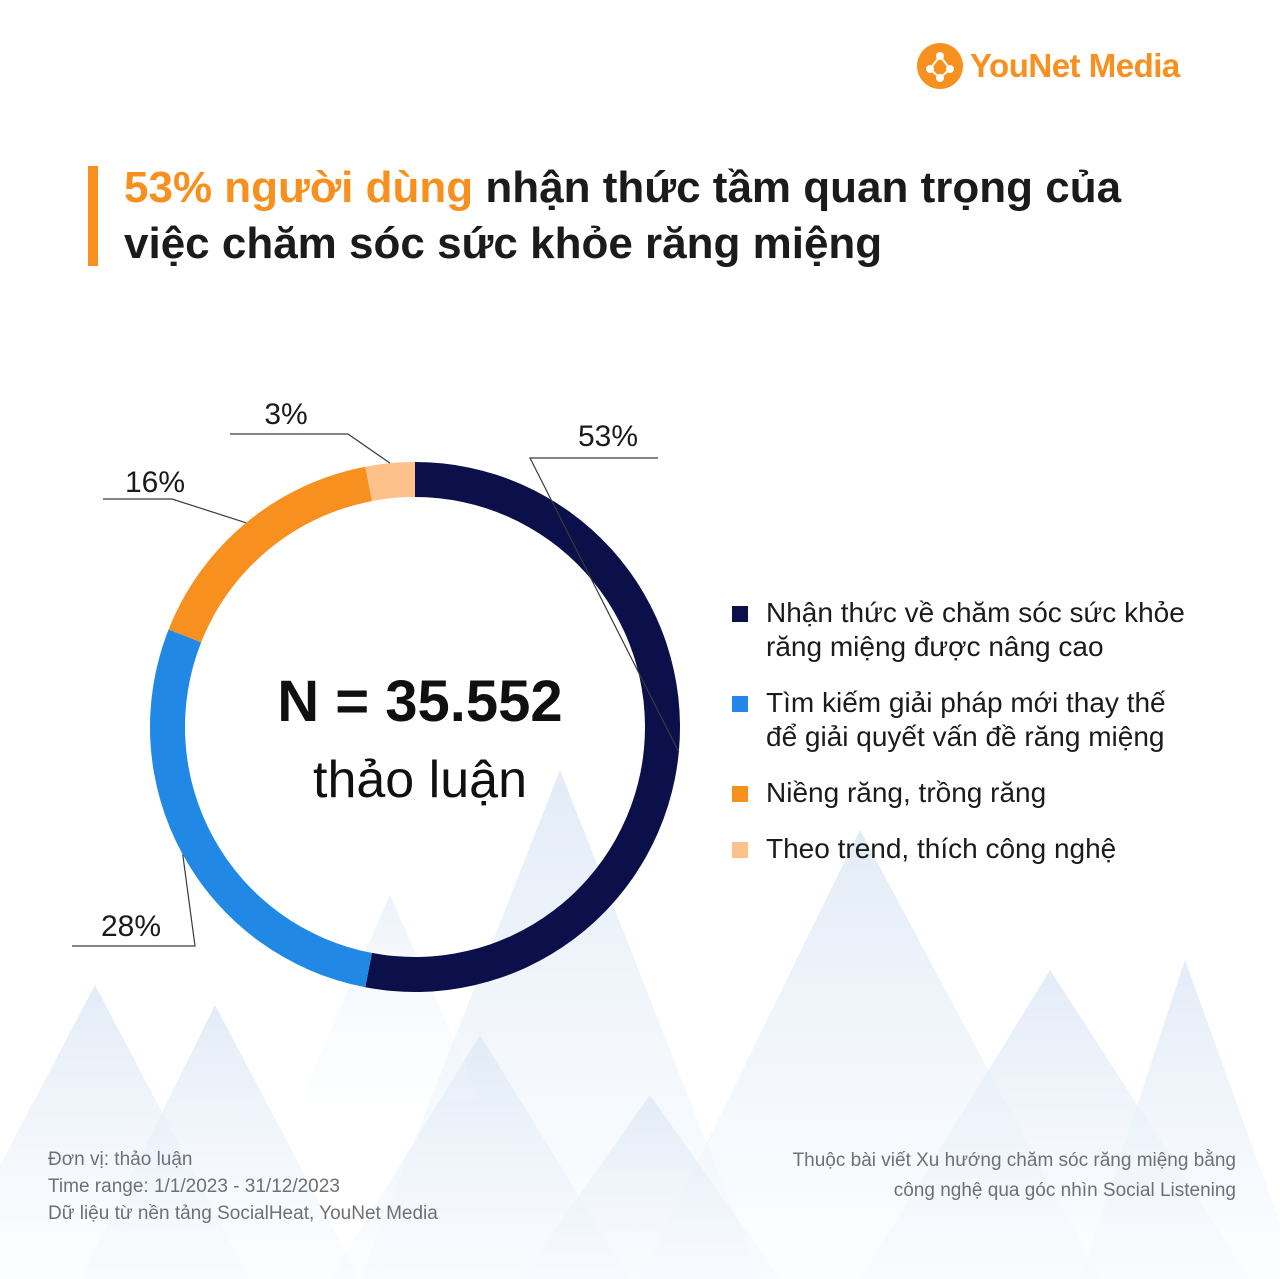  What do you see at coordinates (299, 187) in the screenshot?
I see `title-highlight: 53% người dùng` at bounding box center [299, 187].